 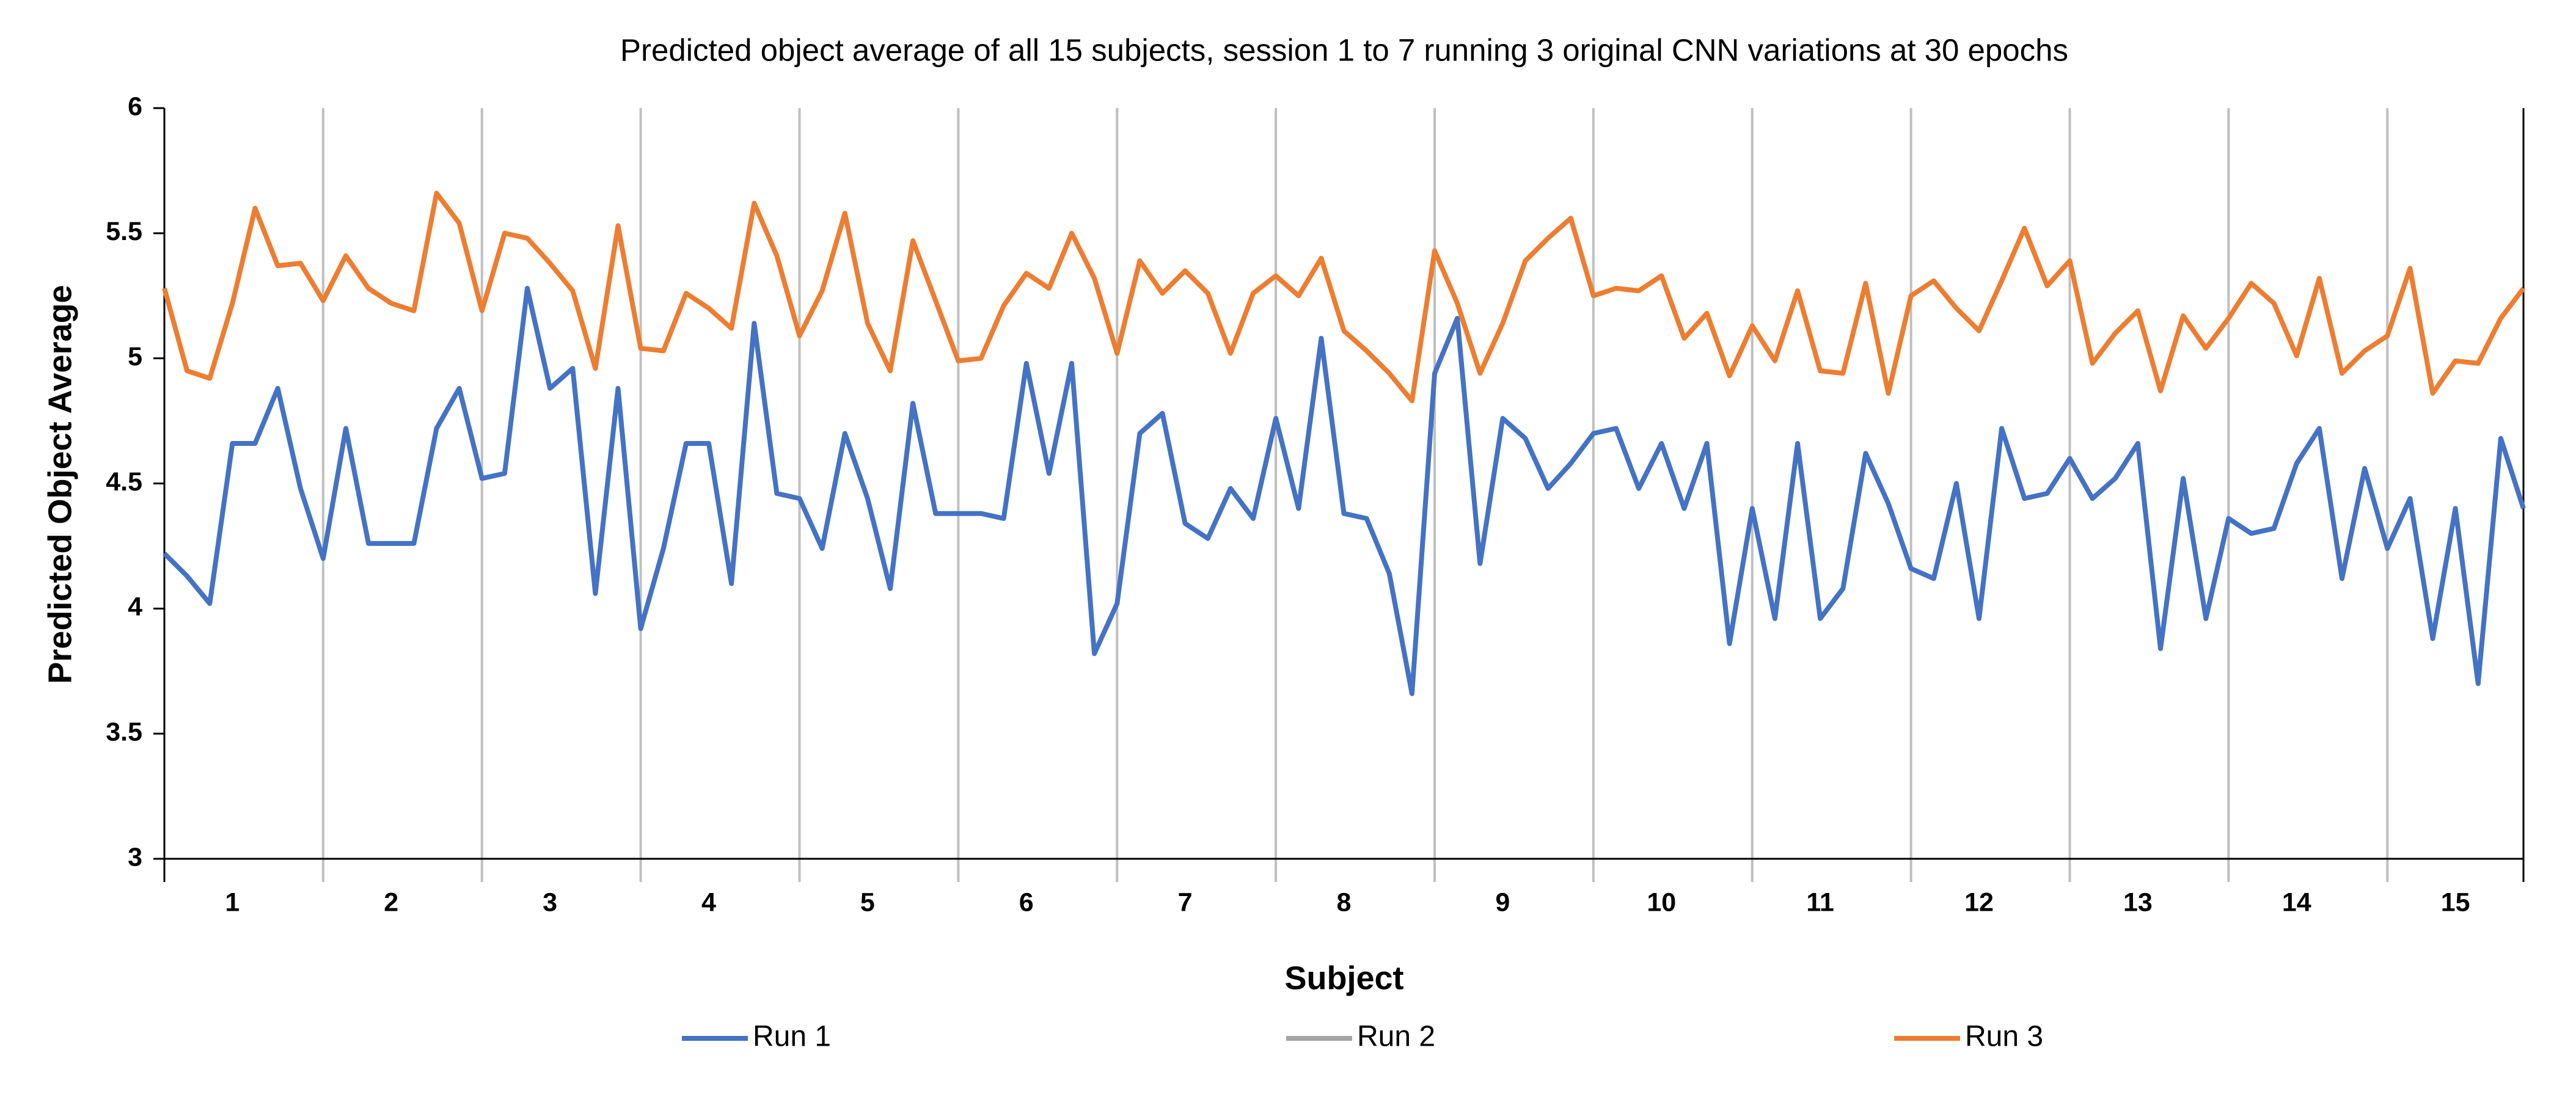 I want to click on x-tick-label: 14, so click(x=2296, y=902).